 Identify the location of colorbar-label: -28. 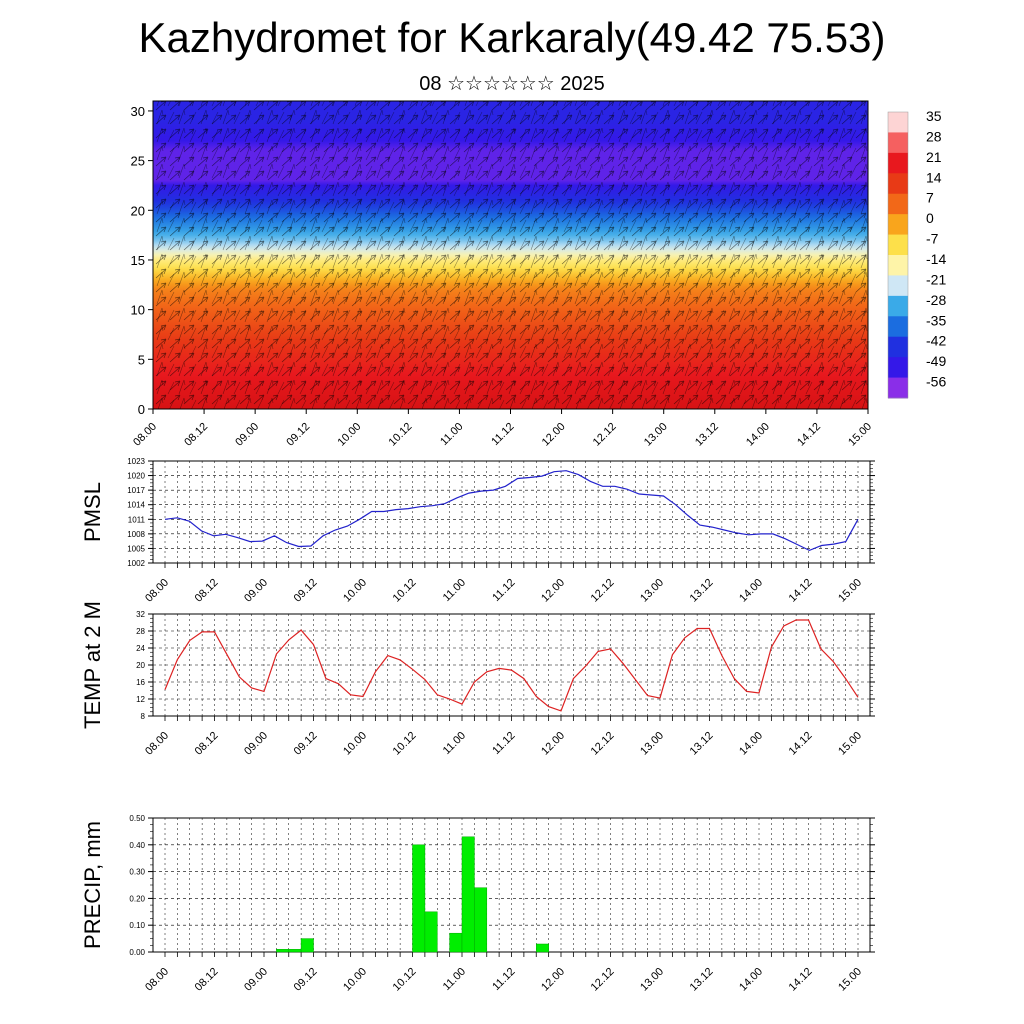
(936, 300).